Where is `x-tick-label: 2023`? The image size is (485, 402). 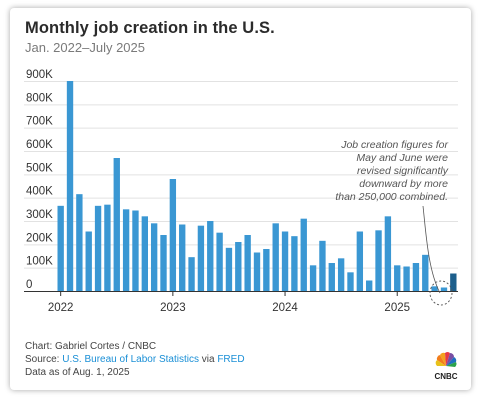 x-tick-label: 2023 is located at coordinates (173, 308).